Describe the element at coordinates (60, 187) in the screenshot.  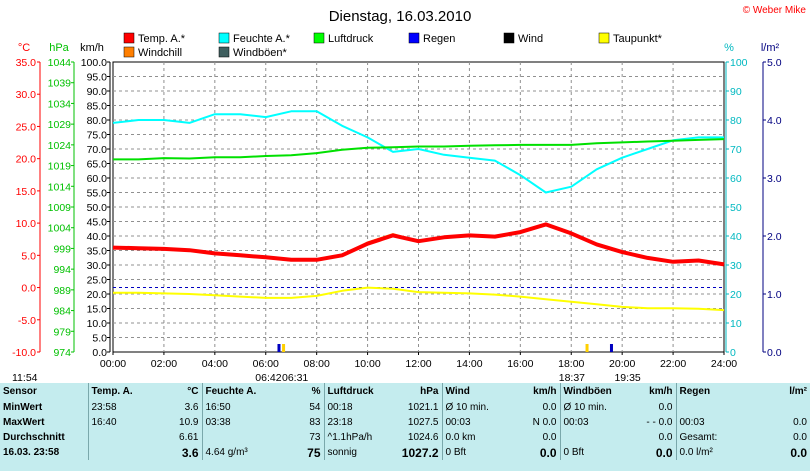
I see `pressure-tick-label: 1014` at that location.